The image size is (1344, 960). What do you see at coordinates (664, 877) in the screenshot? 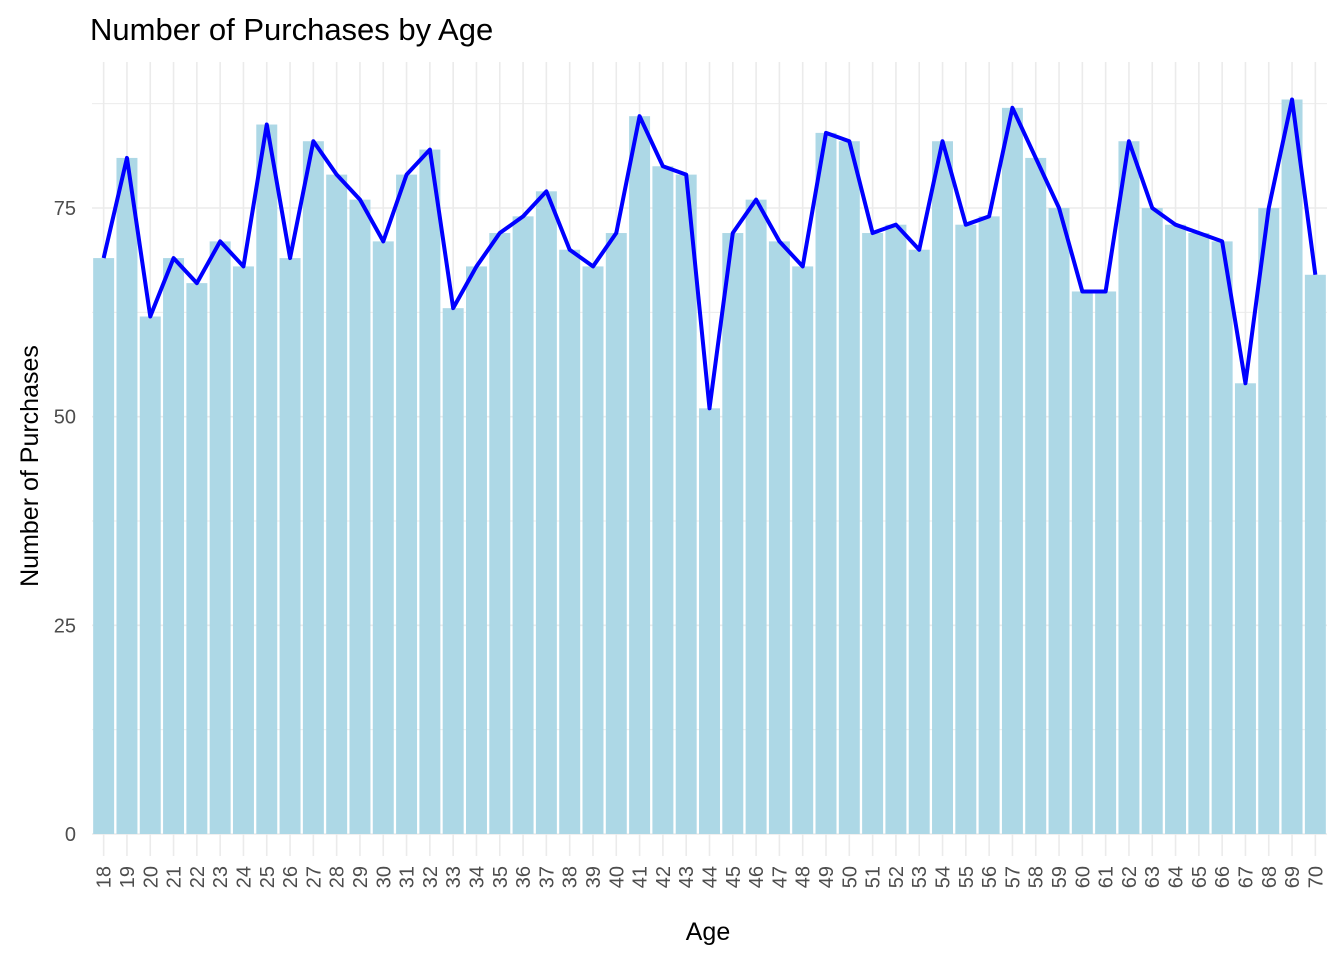
I see `x-tick-label: 42` at bounding box center [664, 877].